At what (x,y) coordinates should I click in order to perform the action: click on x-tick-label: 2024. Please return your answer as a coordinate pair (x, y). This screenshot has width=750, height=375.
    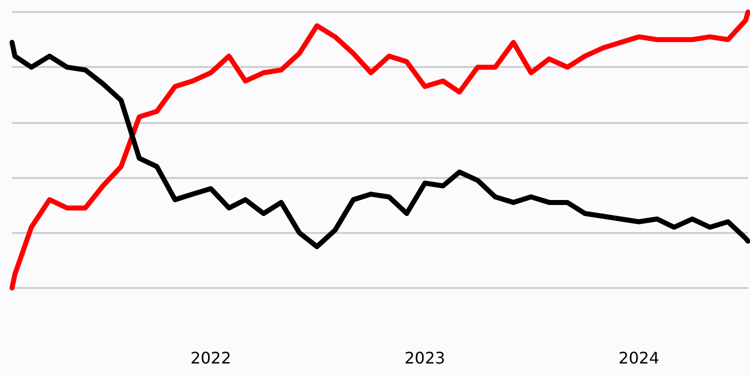
    Looking at the image, I should click on (639, 358).